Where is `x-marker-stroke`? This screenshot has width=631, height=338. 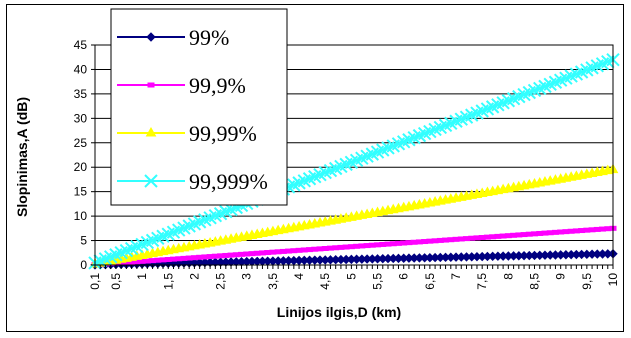
x-marker-stroke is located at coordinates (151, 181).